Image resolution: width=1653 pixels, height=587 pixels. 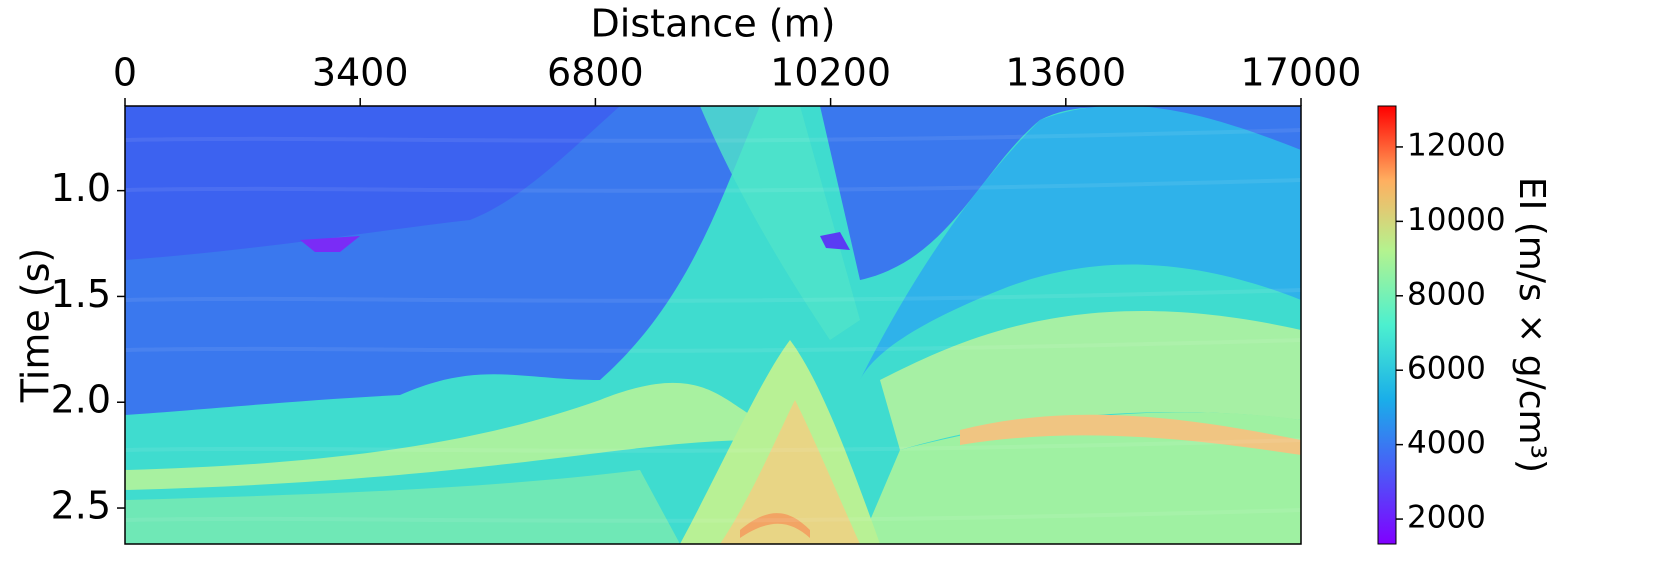 What do you see at coordinates (1387, 325) in the screenshot?
I see `colorbar` at bounding box center [1387, 325].